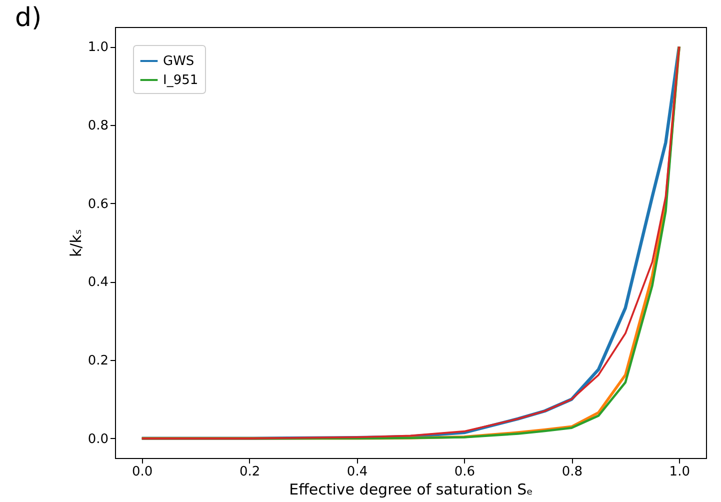  Describe the element at coordinates (572, 472) in the screenshot. I see `x-tick-label: 0.8` at that location.